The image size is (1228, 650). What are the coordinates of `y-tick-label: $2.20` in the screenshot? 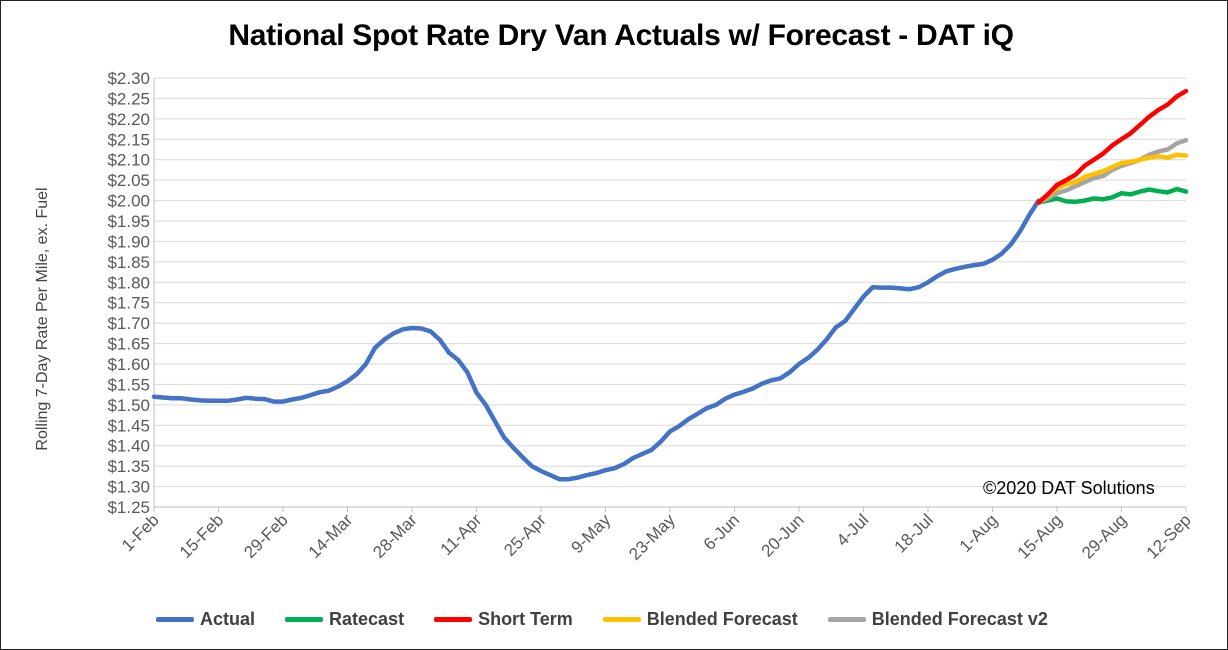 It's located at (128, 119).